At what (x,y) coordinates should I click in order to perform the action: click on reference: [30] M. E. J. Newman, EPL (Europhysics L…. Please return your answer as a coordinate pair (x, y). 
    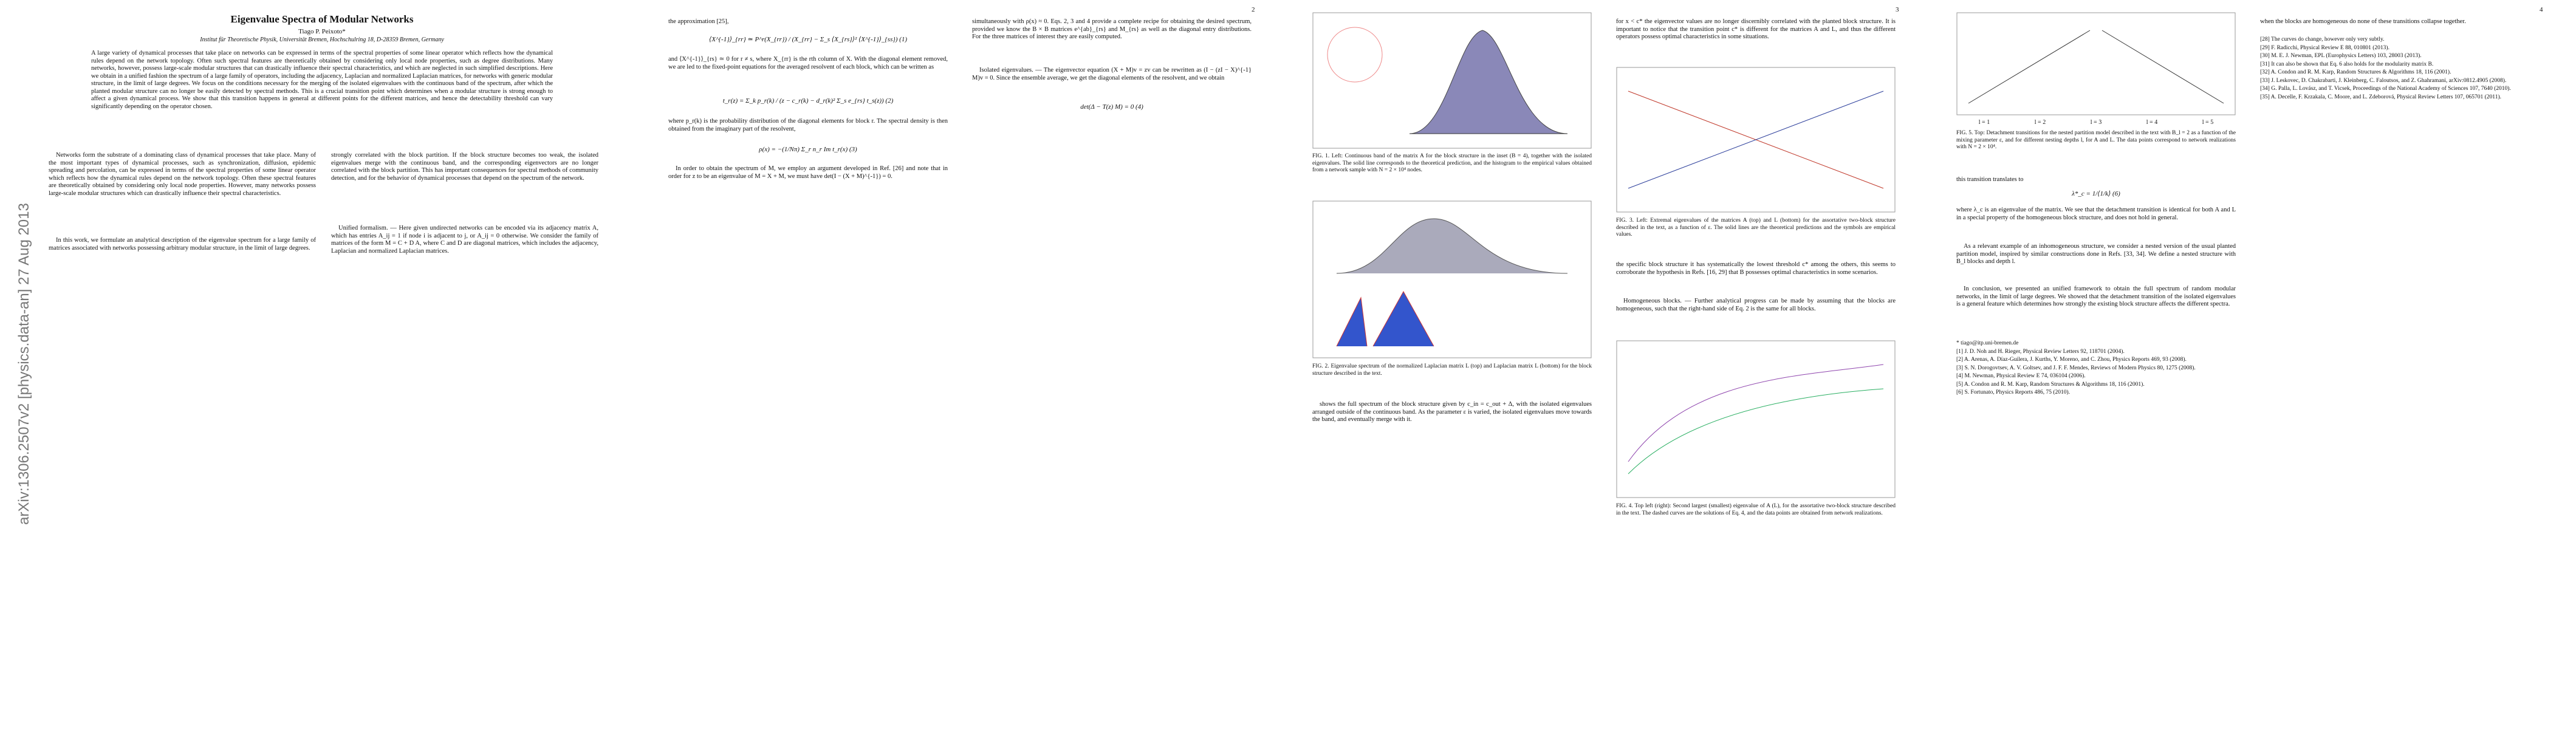
    Looking at the image, I should click on (2341, 56).